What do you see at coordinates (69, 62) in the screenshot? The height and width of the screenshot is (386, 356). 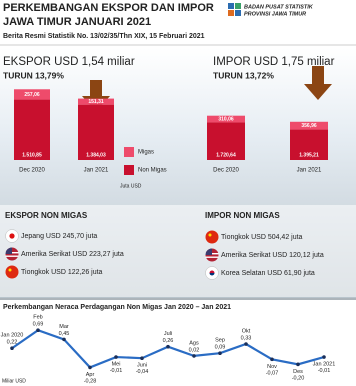 I see `export-heading: EKSPOR USD 1,54 miliar` at bounding box center [69, 62].